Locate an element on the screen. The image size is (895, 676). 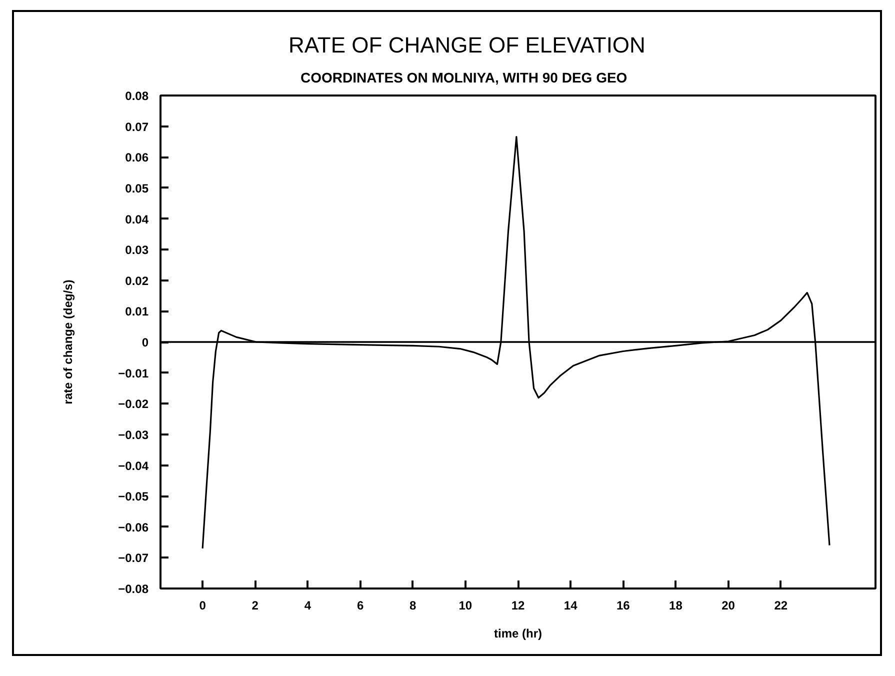
chart-title: RATE OF CHANGE OF ELEVATION is located at coordinates (467, 45).